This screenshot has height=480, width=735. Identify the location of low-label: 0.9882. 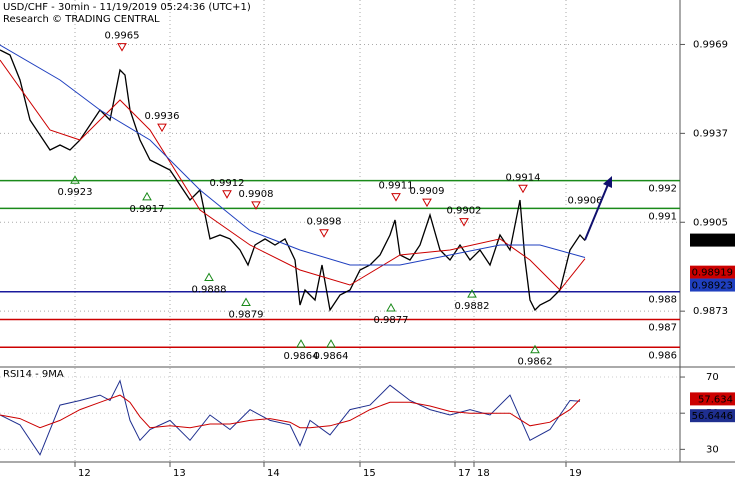
(472, 306).